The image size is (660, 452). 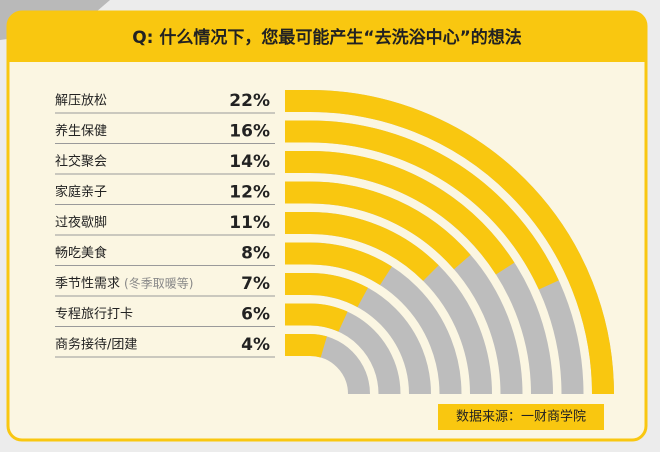 What do you see at coordinates (81, 192) in the screenshot?
I see `category-label: 家庭亲子` at bounding box center [81, 192].